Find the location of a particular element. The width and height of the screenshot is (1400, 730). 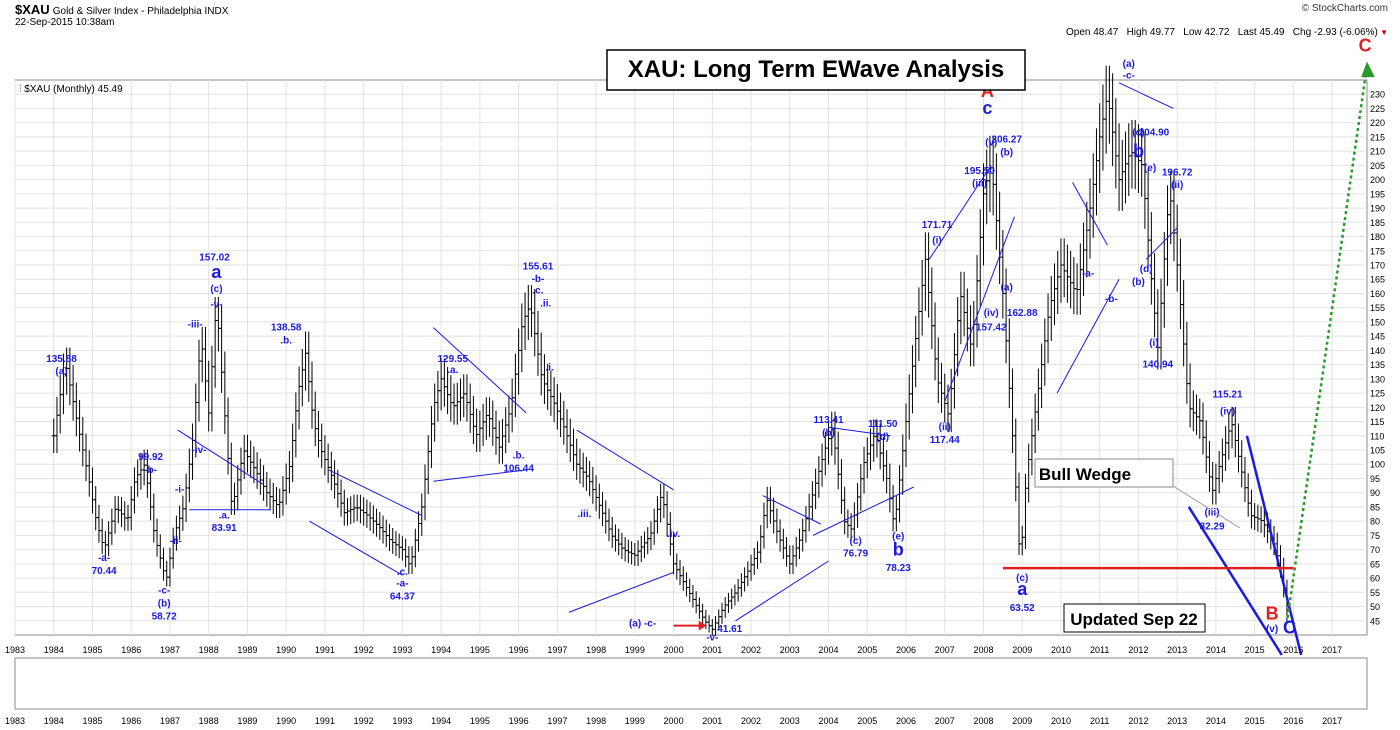

volume-x-tick-label: 2007 is located at coordinates (945, 721).